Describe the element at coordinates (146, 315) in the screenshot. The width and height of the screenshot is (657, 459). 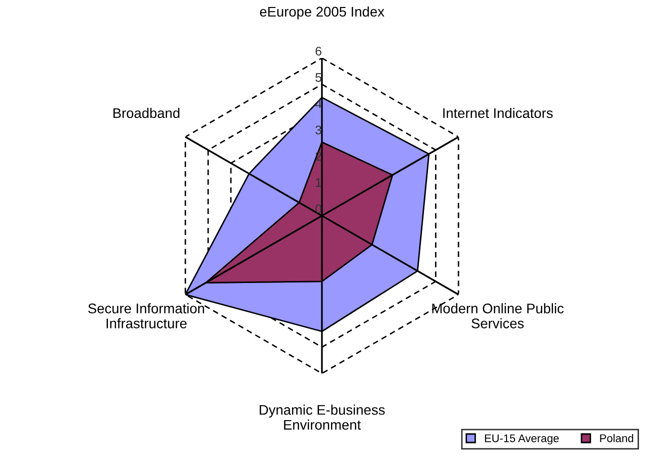
I see `spoke-label: Secure Information Infrastructure` at that location.